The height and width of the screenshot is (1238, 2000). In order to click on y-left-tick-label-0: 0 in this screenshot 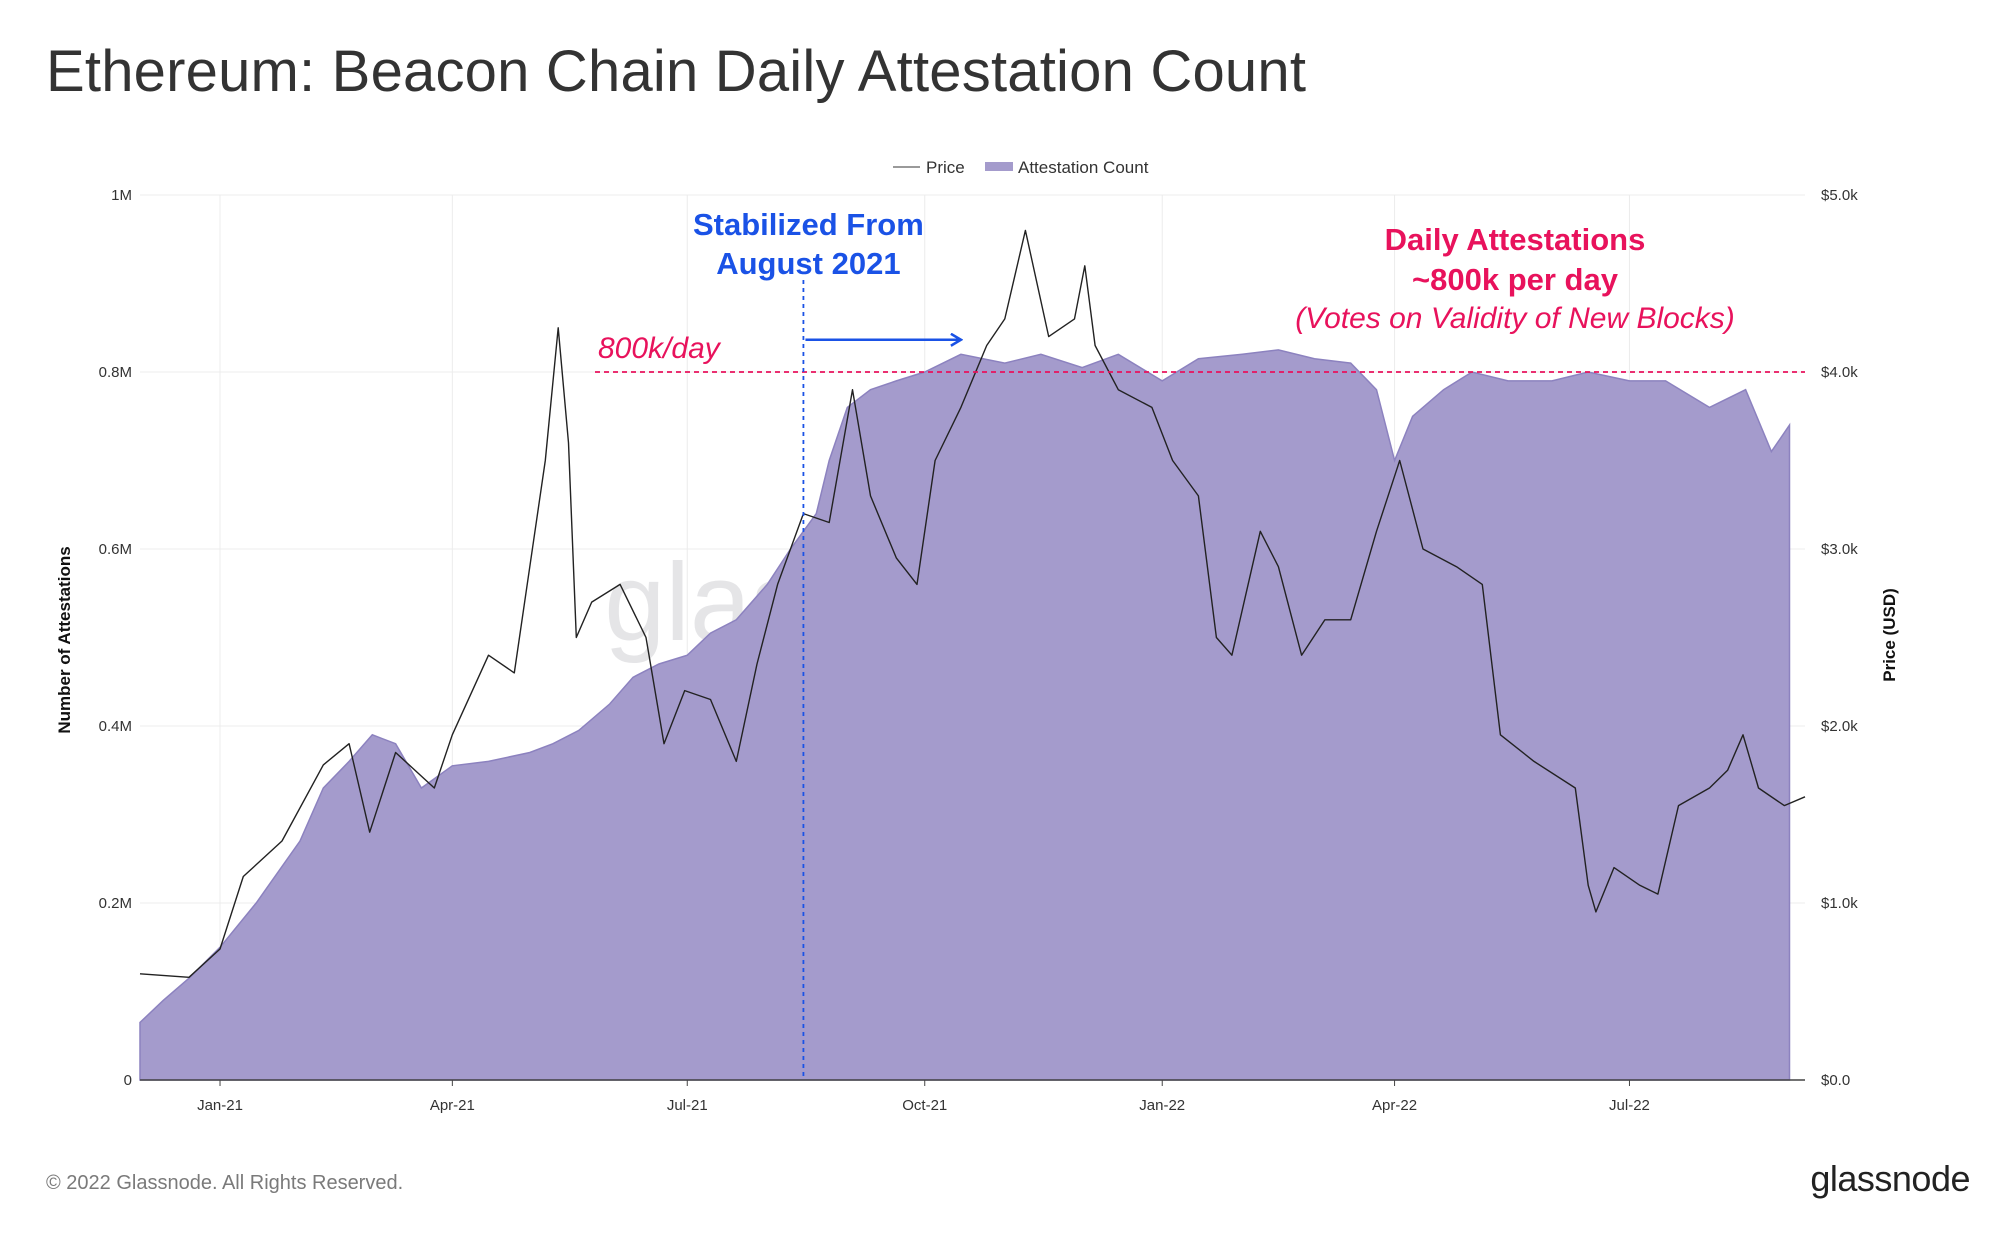, I will do `click(128, 1080)`.